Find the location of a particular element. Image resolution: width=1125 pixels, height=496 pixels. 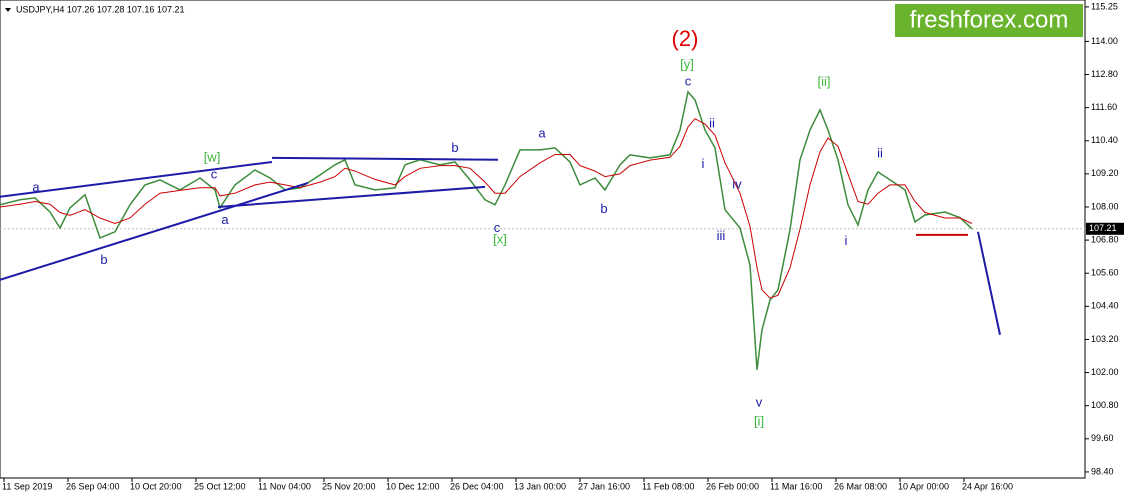

price-label-box is located at coordinates (1105, 228).